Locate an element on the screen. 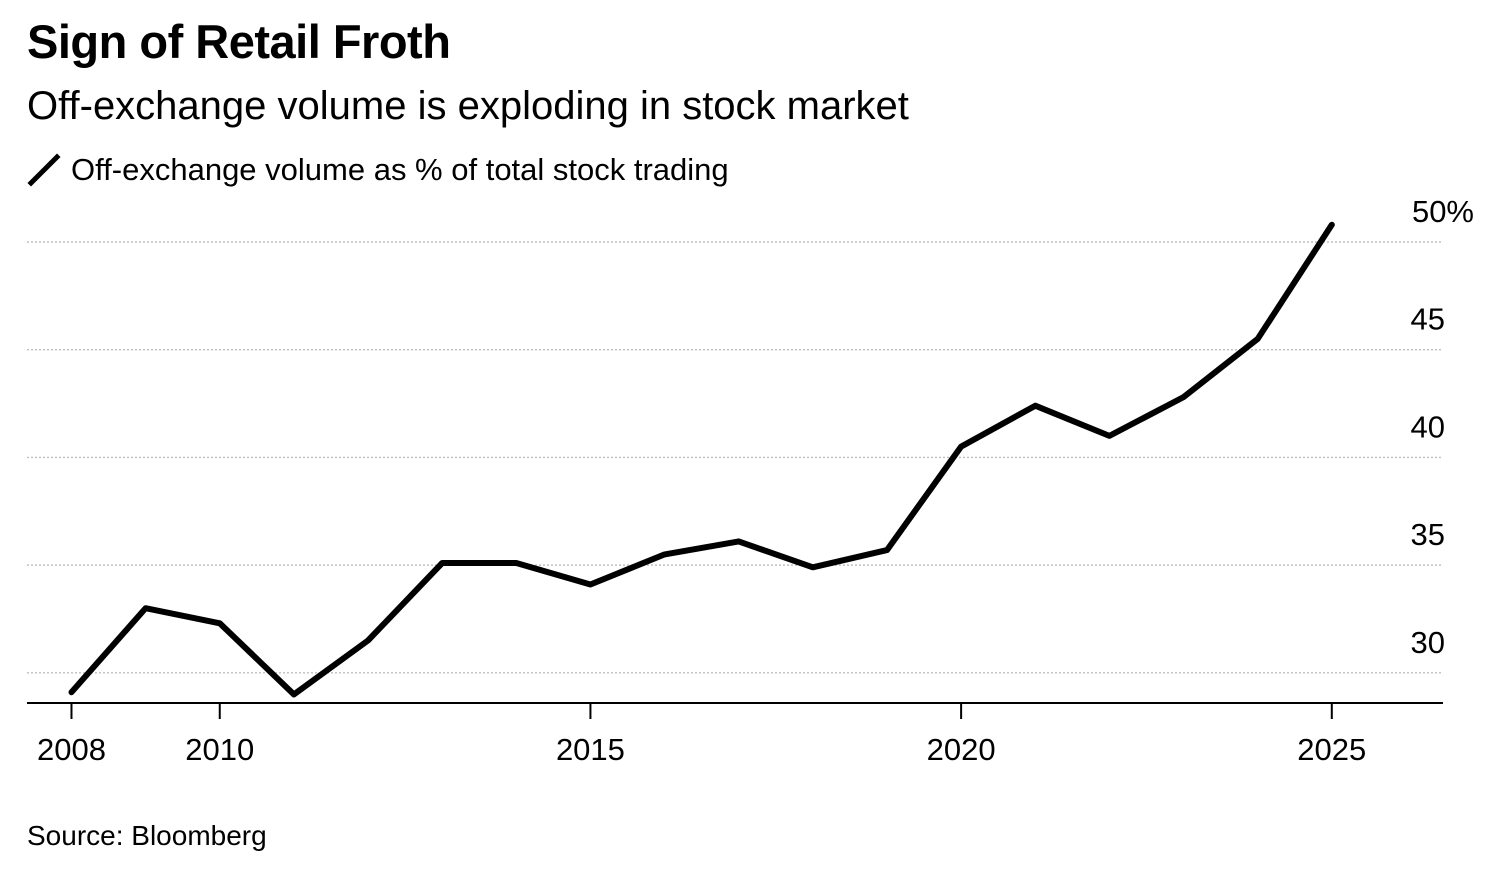 The image size is (1496, 894). data-point-2025 is located at coordinates (1332, 225).